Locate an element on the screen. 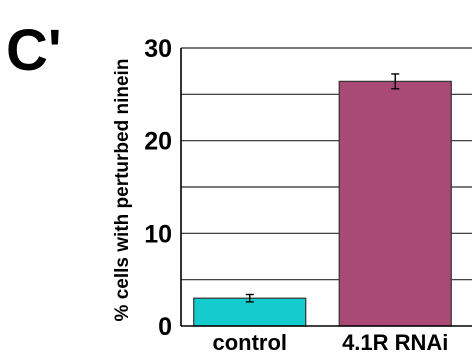 Image resolution: width=472 pixels, height=359 pixels. y-tick-label: 20 is located at coordinates (158, 142).